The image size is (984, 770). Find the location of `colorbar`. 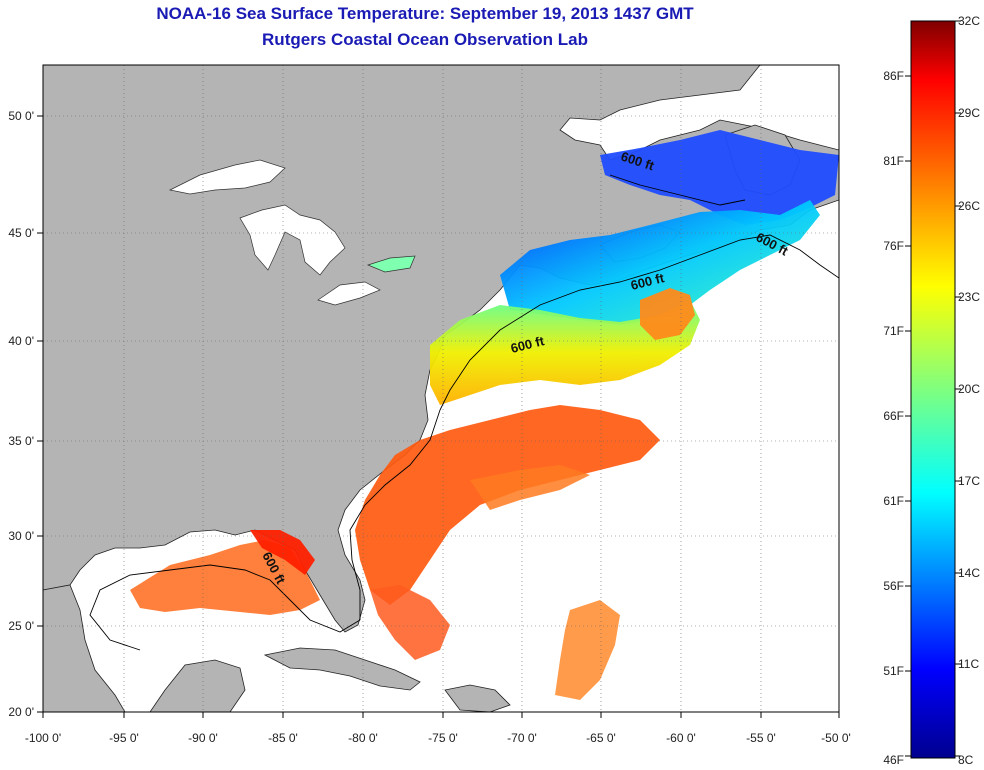

colorbar is located at coordinates (933, 389).